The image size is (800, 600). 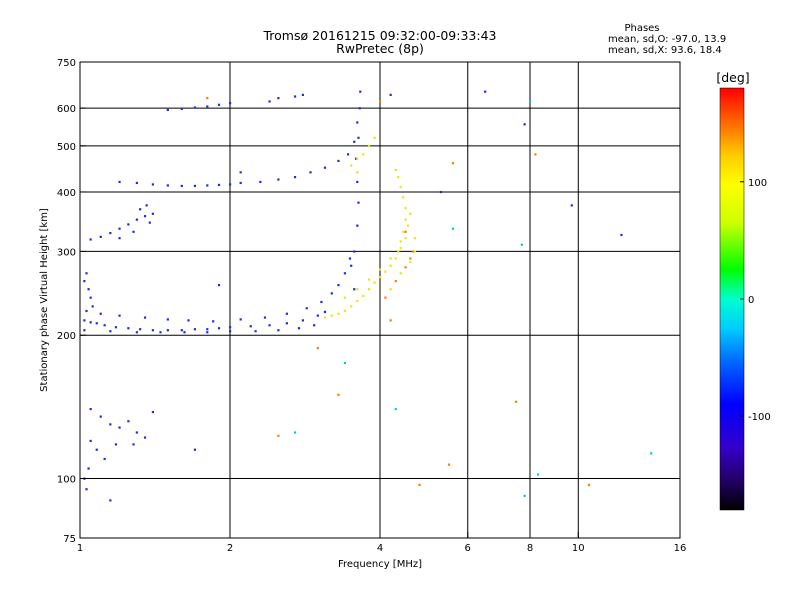 What do you see at coordinates (667, 39) in the screenshot?
I see `stats-o: mean, sd,O: -97.0, 13.9` at bounding box center [667, 39].